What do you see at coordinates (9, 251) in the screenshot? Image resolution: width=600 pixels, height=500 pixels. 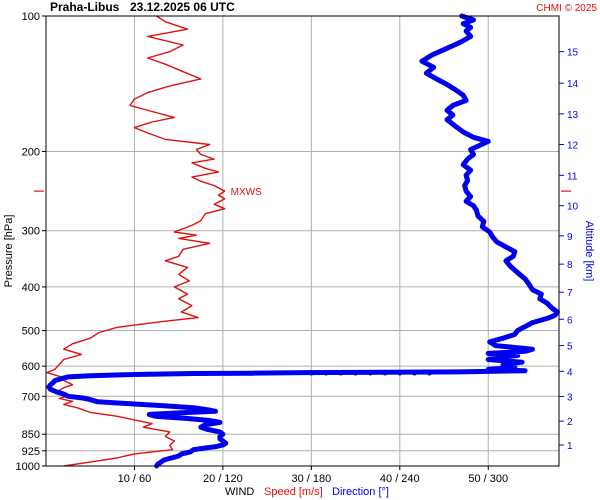 I see `pressure-axis-label: Pressure [hPa]` at bounding box center [9, 251].